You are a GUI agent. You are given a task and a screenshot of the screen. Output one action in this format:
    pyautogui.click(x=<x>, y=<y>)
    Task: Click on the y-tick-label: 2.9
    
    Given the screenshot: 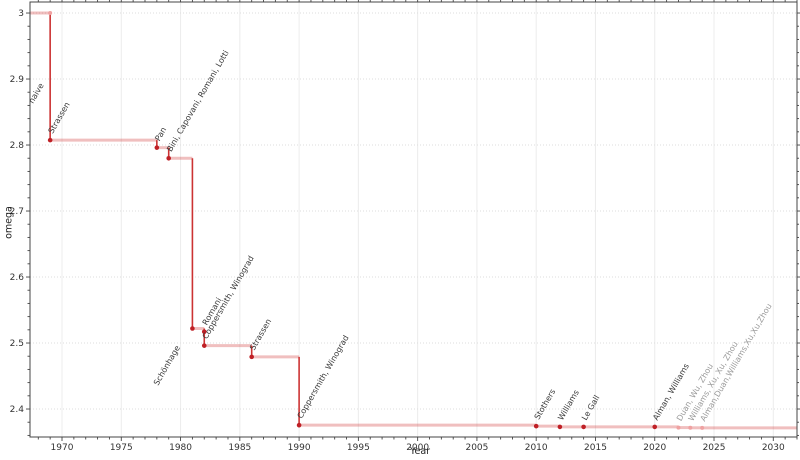 What is the action you would take?
    pyautogui.click(x=17, y=80)
    